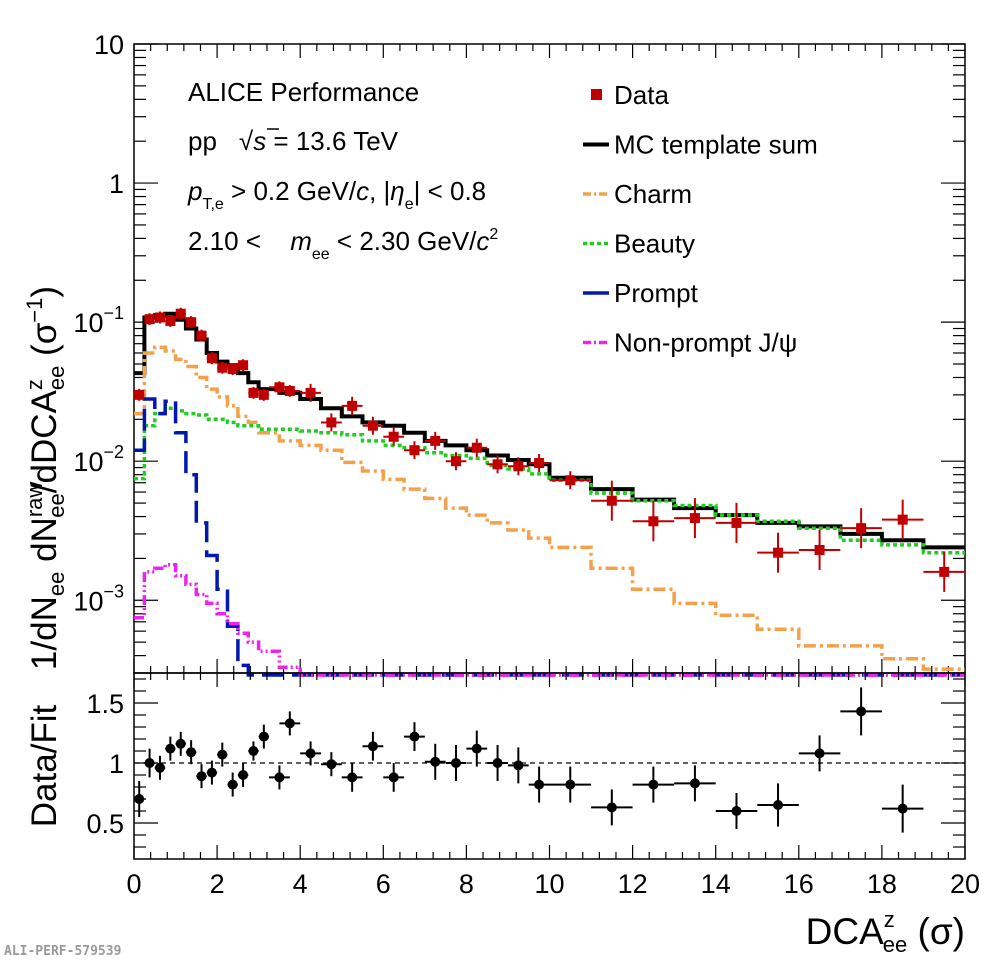  What do you see at coordinates (885, 932) in the screenshot?
I see `x-axis-label: DCAz ee (σ)` at bounding box center [885, 932].